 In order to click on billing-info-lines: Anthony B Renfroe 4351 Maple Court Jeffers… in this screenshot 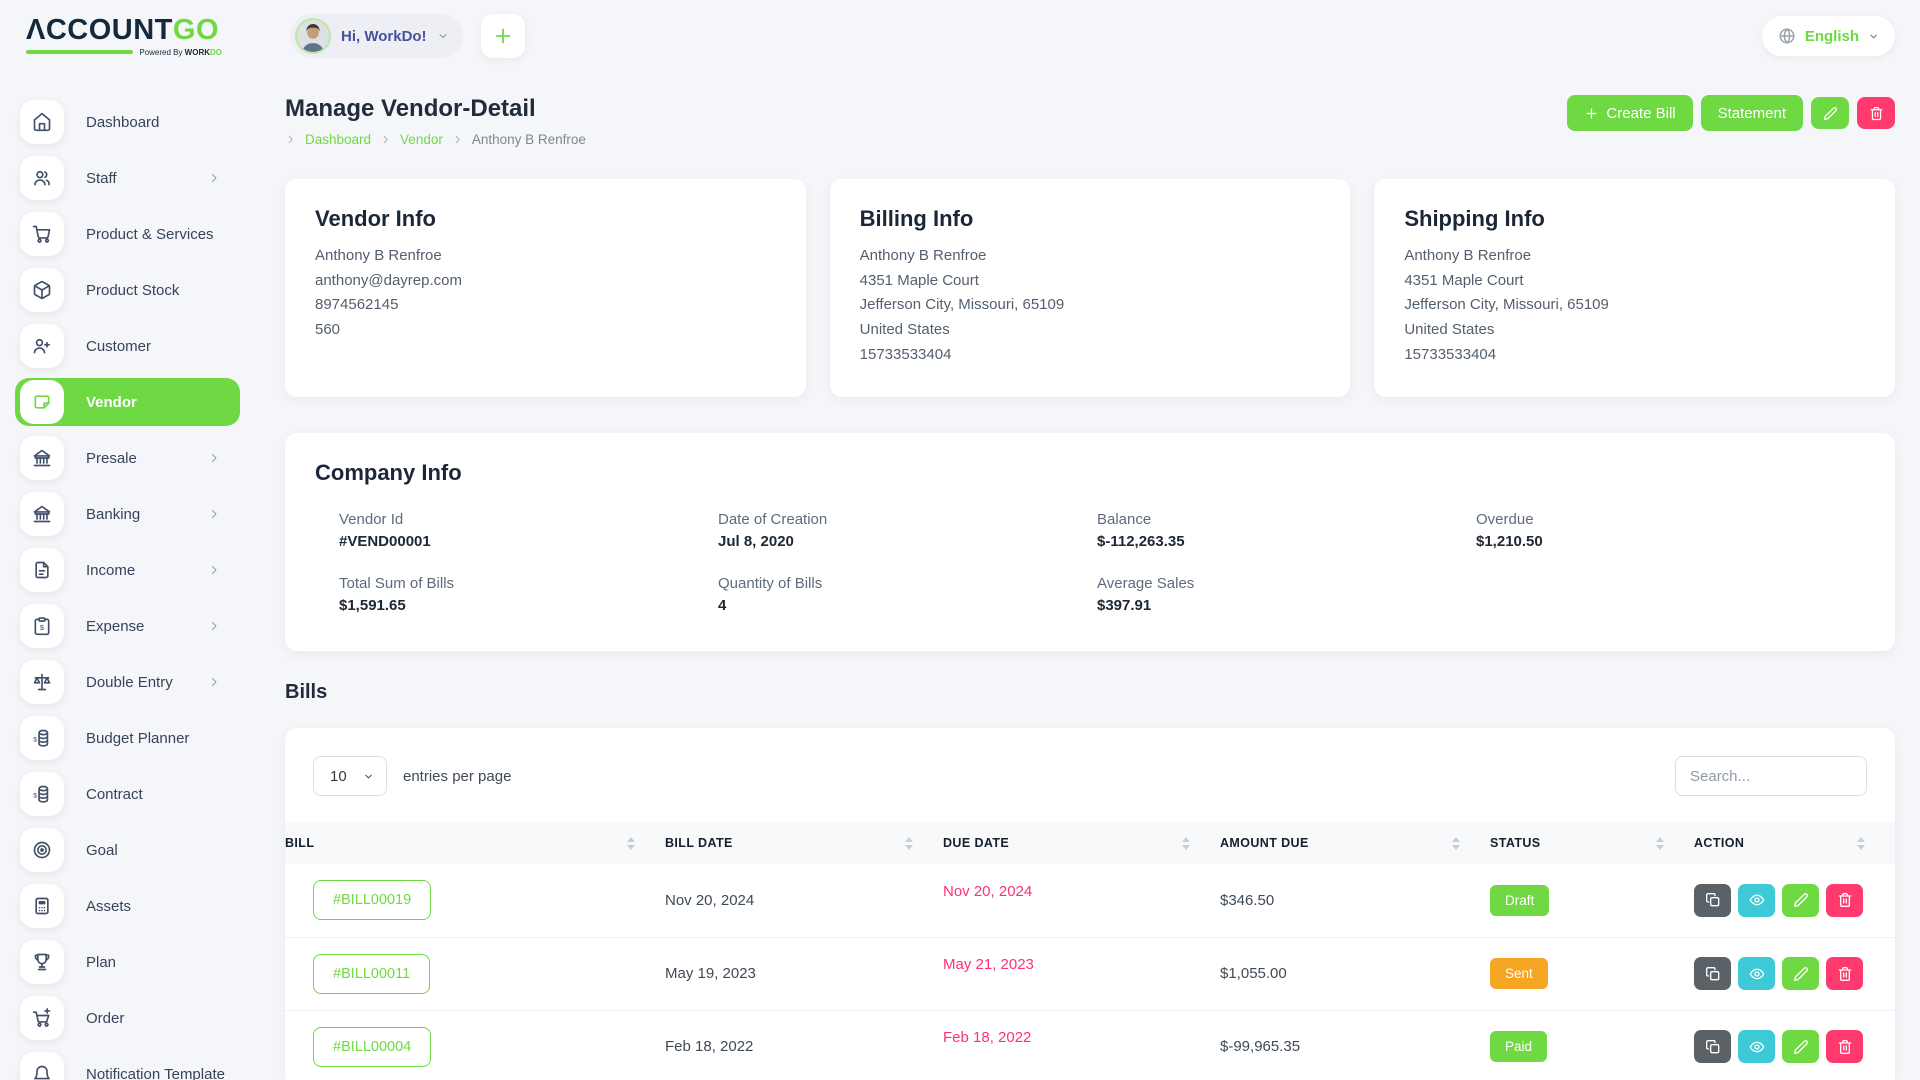, I will do `click(1090, 305)`.